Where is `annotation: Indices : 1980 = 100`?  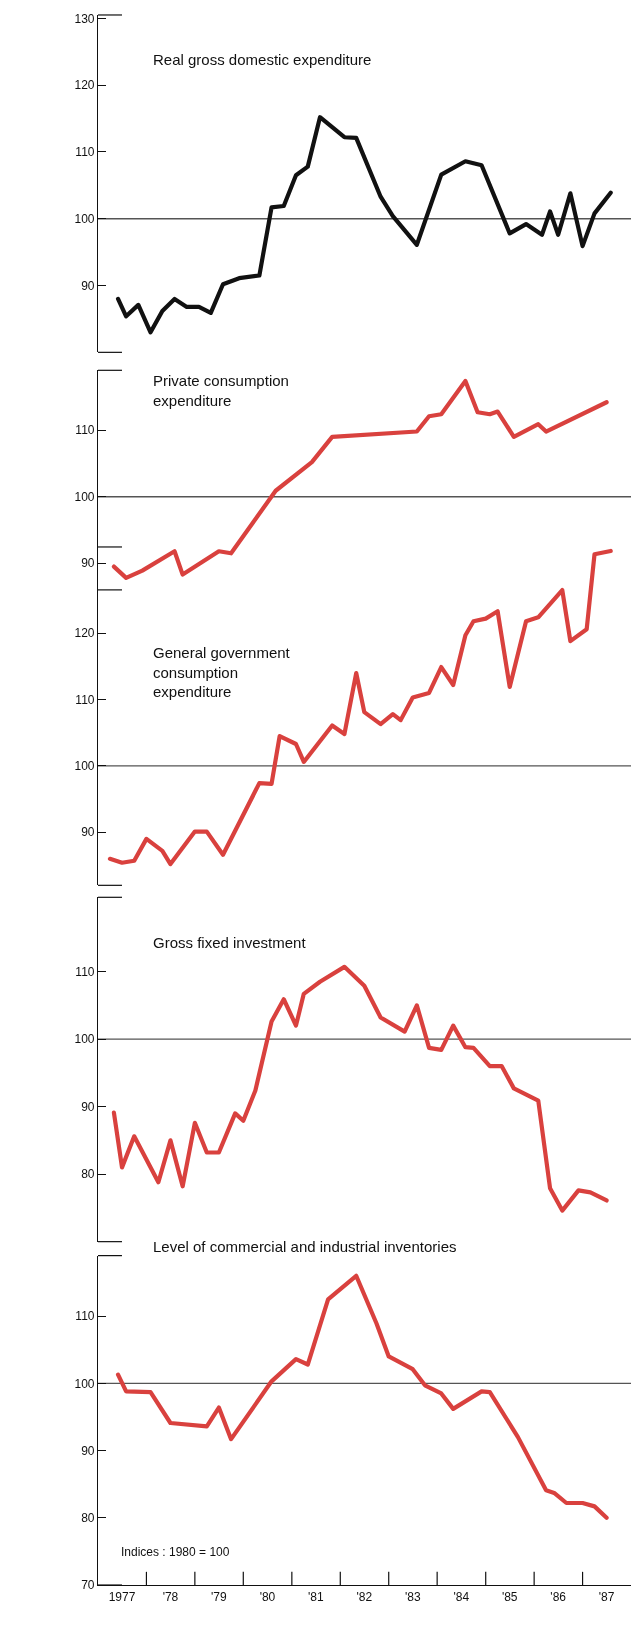 annotation: Indices : 1980 = 100 is located at coordinates (175, 1552).